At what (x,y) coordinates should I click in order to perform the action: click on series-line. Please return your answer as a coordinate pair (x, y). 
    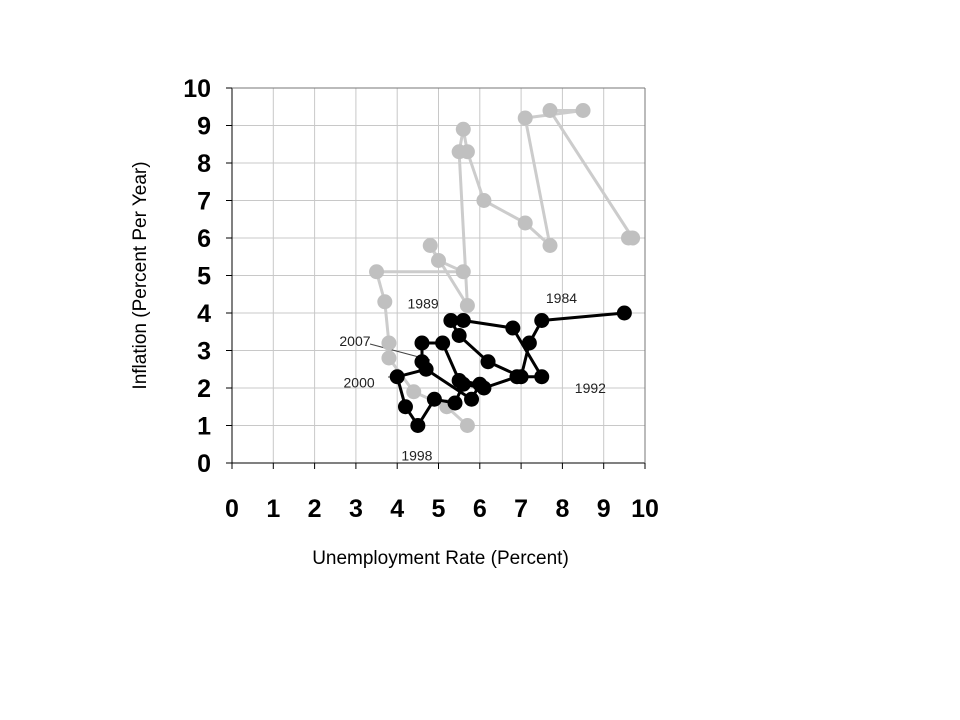
    Looking at the image, I should click on (505, 268).